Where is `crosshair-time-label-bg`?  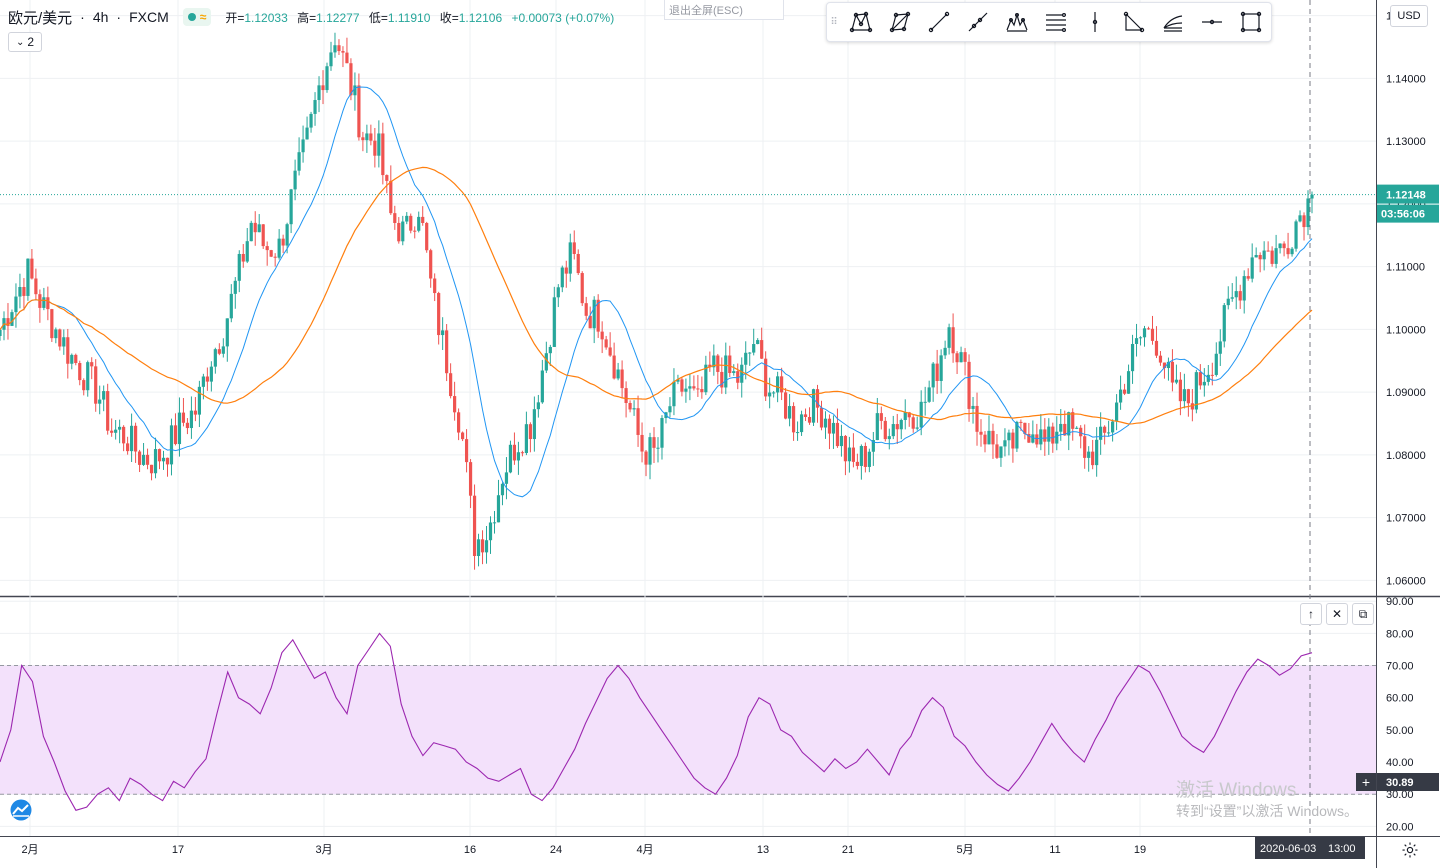
crosshair-time-label-bg is located at coordinates (1310, 848).